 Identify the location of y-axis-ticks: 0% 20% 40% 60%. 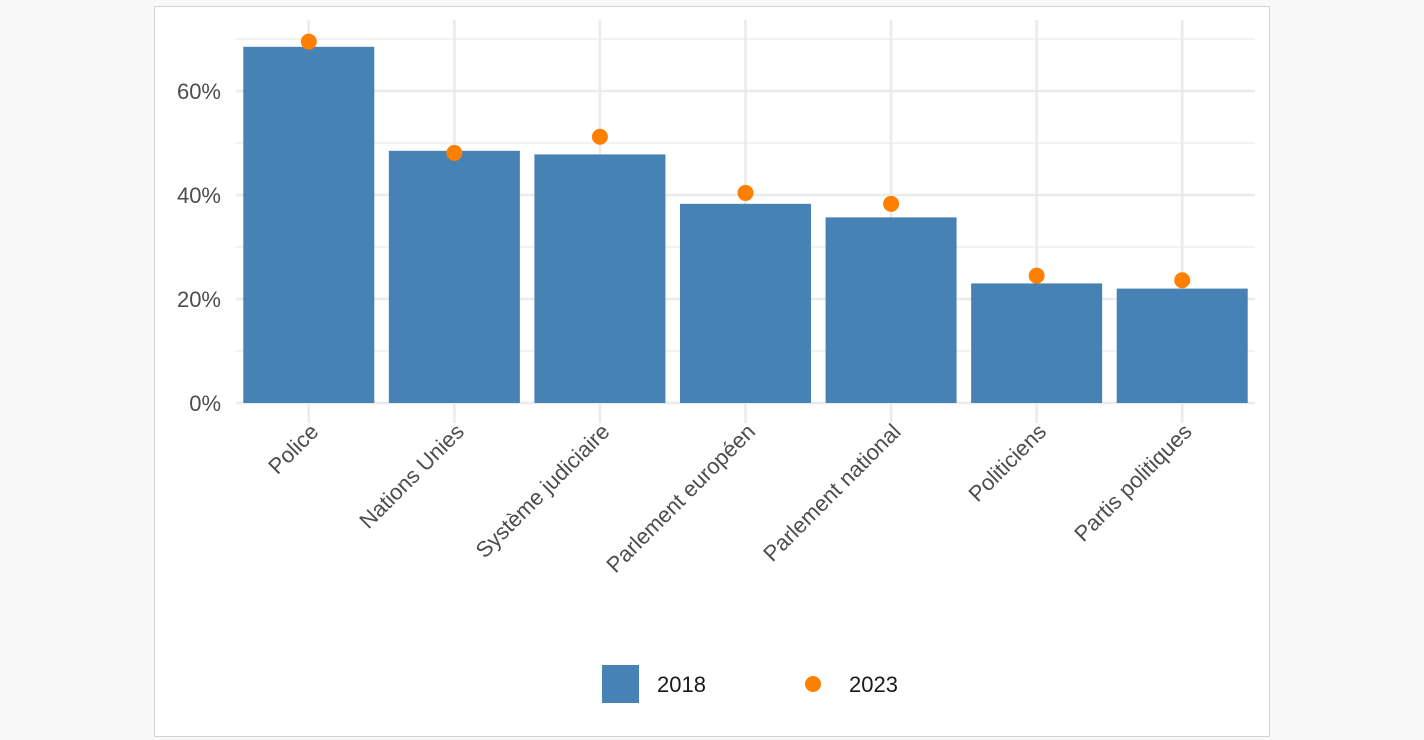
(199, 247).